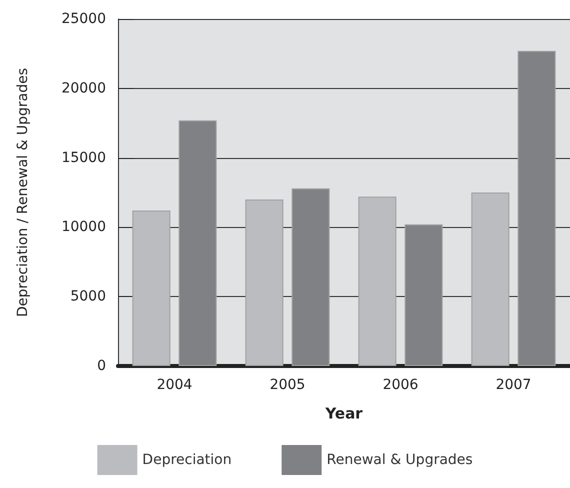 This screenshot has height=488, width=570. I want to click on legend-label: Renewal & Upgrades, so click(399, 460).